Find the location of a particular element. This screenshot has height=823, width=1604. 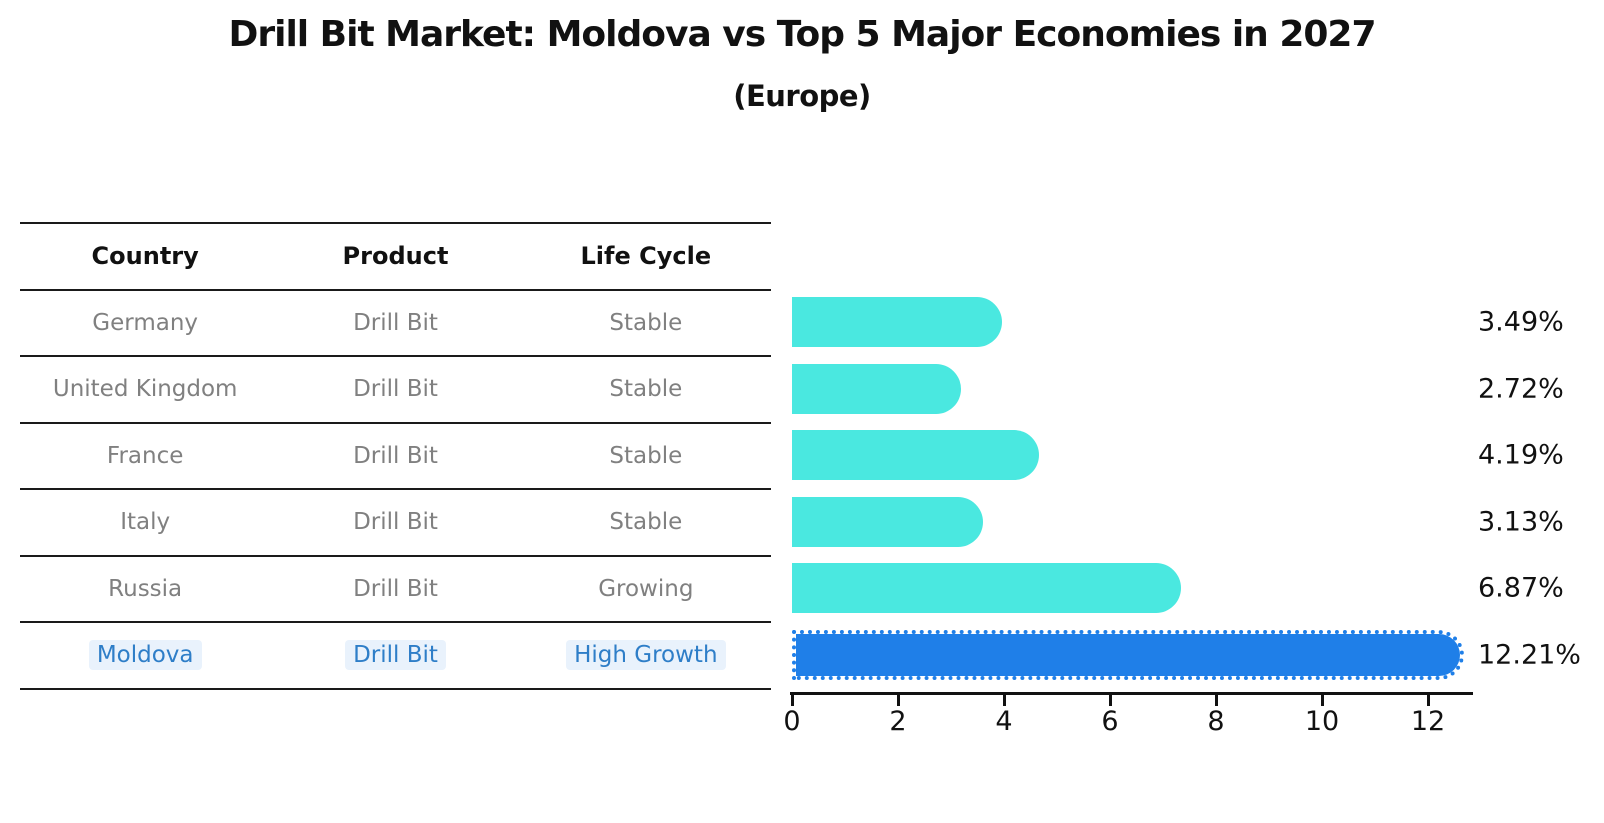

cell-country: United Kingdom is located at coordinates (145, 389).